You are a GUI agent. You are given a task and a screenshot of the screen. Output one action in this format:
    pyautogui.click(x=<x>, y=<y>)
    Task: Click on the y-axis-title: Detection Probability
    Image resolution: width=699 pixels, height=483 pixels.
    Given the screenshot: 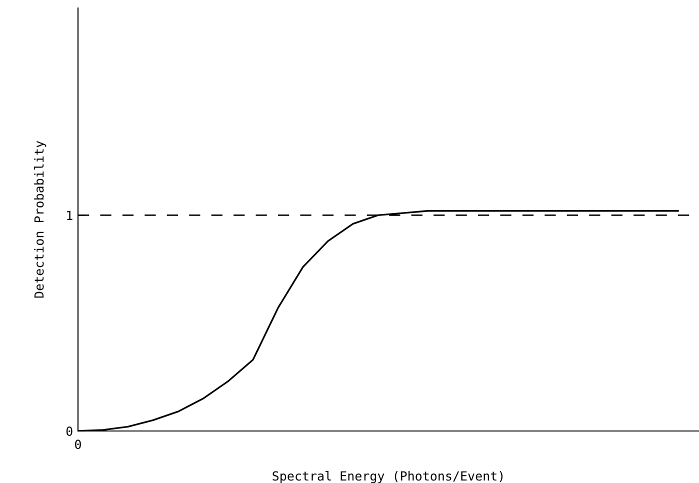 What is the action you would take?
    pyautogui.click(x=40, y=219)
    